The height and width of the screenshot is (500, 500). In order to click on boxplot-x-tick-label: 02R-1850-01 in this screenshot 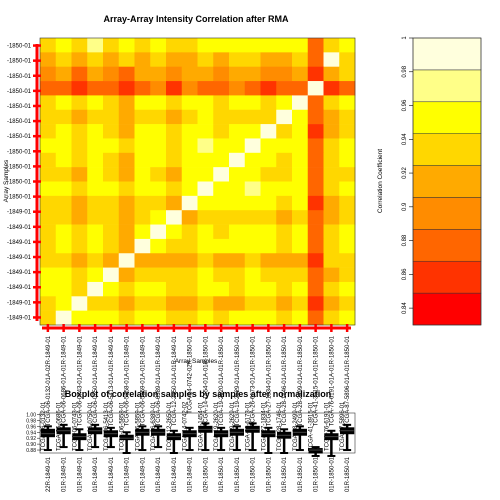, I will do `click(206, 474)`.